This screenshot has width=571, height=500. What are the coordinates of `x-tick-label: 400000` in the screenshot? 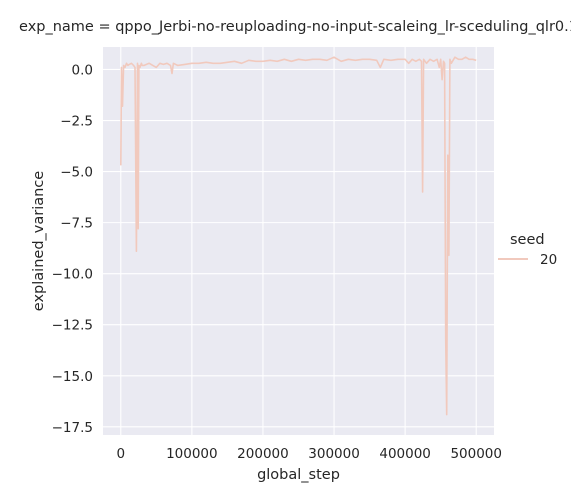 It's located at (405, 454).